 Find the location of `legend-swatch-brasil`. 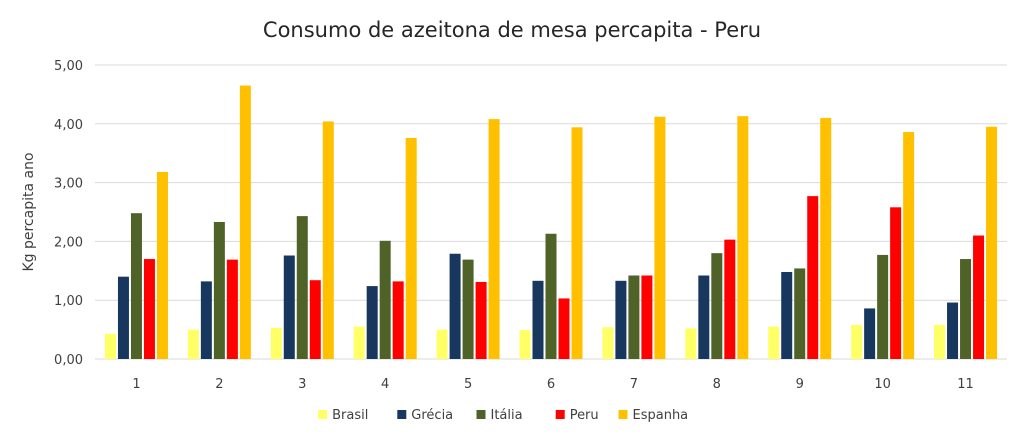

legend-swatch-brasil is located at coordinates (323, 414).